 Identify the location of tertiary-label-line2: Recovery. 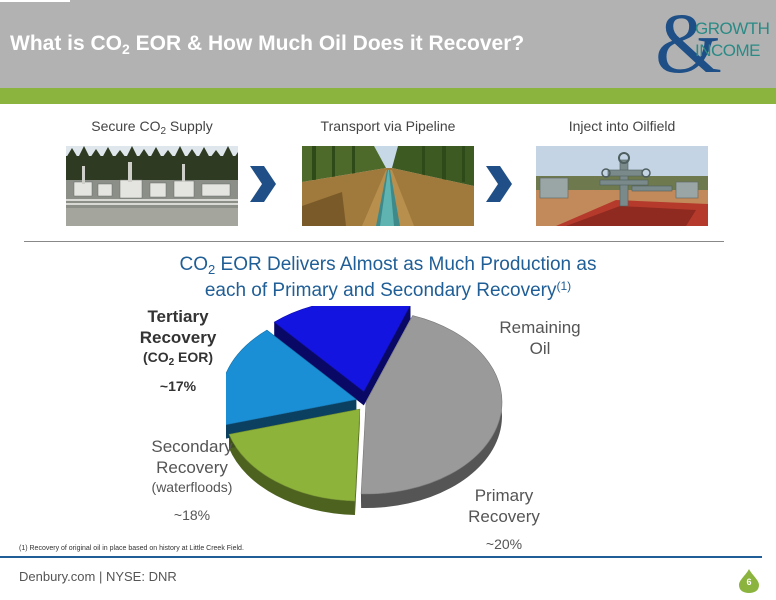
(178, 337).